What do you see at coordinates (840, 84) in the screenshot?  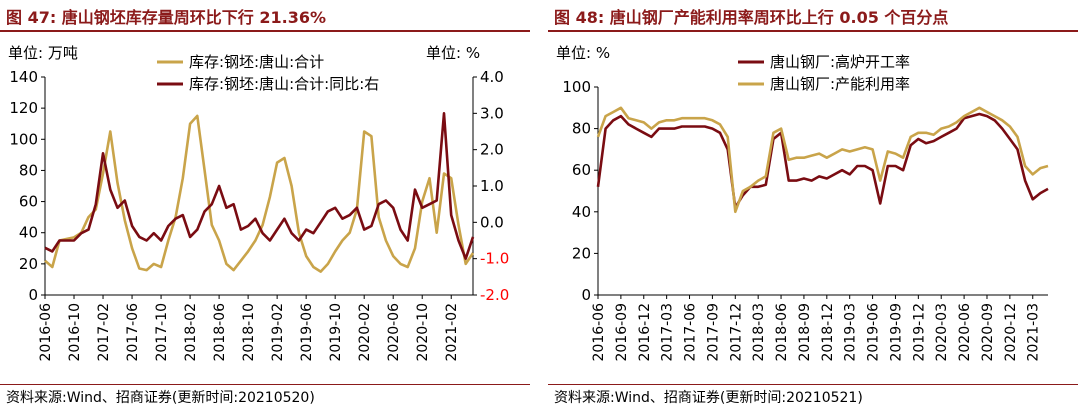 I see `legend-label: 唐山钢厂:产能利用率` at bounding box center [840, 84].